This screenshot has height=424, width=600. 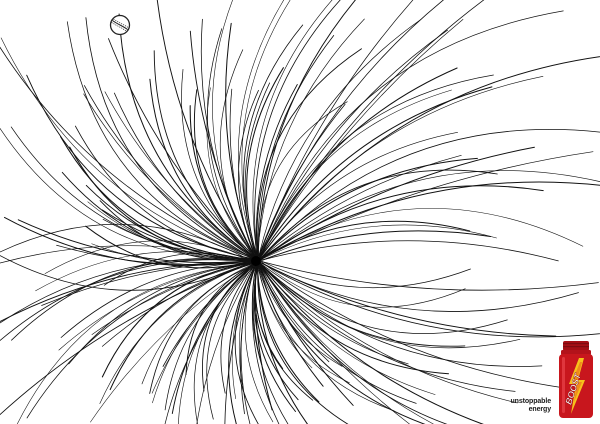 What do you see at coordinates (530, 406) in the screenshot?
I see `tagline: unstoppable energy` at bounding box center [530, 406].